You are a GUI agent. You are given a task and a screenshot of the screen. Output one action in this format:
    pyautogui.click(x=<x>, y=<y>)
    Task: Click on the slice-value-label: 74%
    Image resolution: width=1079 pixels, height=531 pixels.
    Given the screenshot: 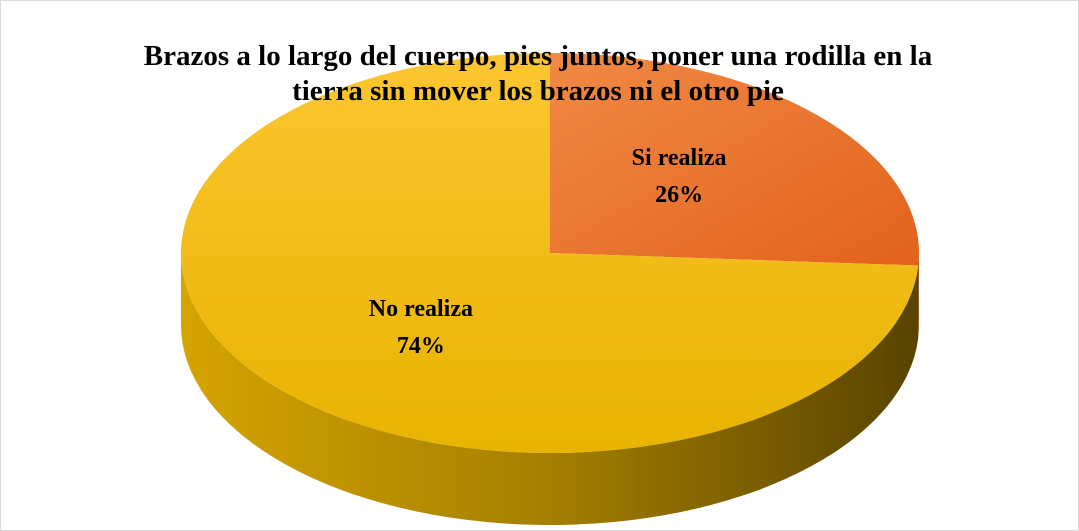 What is the action you would take?
    pyautogui.click(x=421, y=346)
    